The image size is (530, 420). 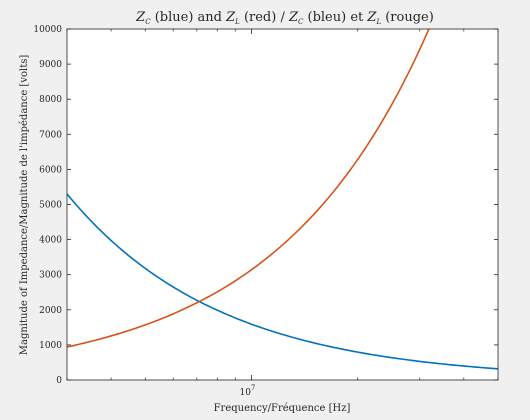 What do you see at coordinates (50, 135) in the screenshot?
I see `y-tick-label: 7000` at bounding box center [50, 135].